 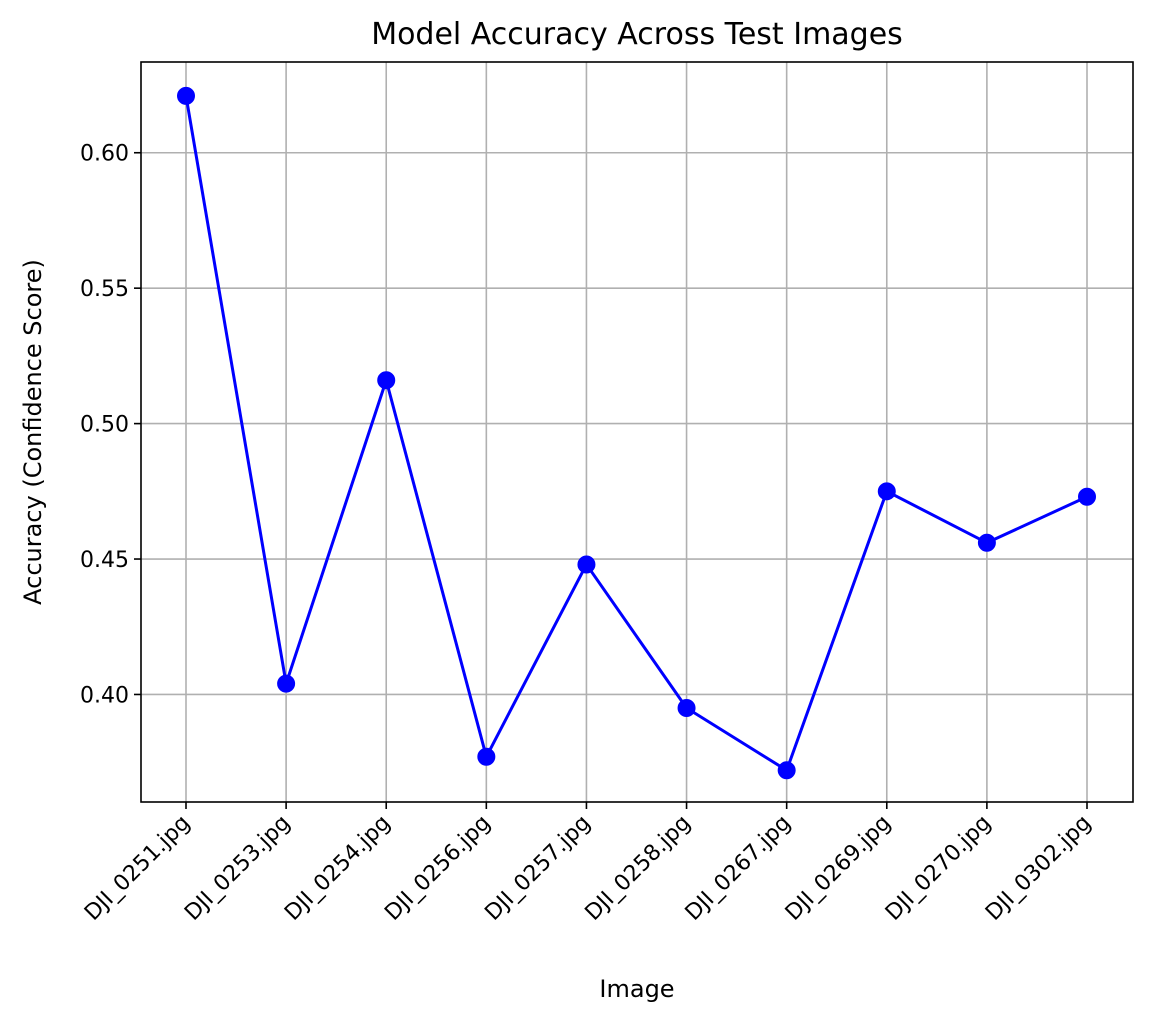 What do you see at coordinates (104, 154) in the screenshot?
I see `y-tick-label: 0.60` at bounding box center [104, 154].